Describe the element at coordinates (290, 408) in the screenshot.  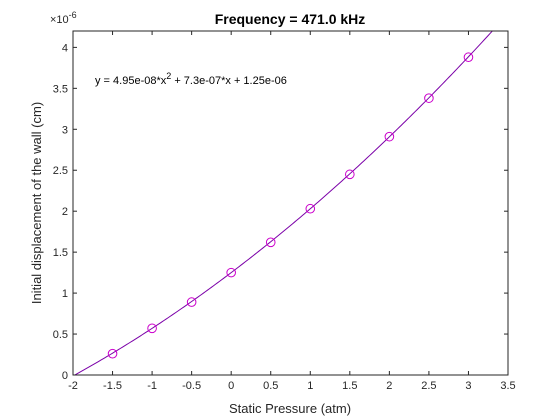
I see `x-axis-label: Static Pressure (atm)` at that location.